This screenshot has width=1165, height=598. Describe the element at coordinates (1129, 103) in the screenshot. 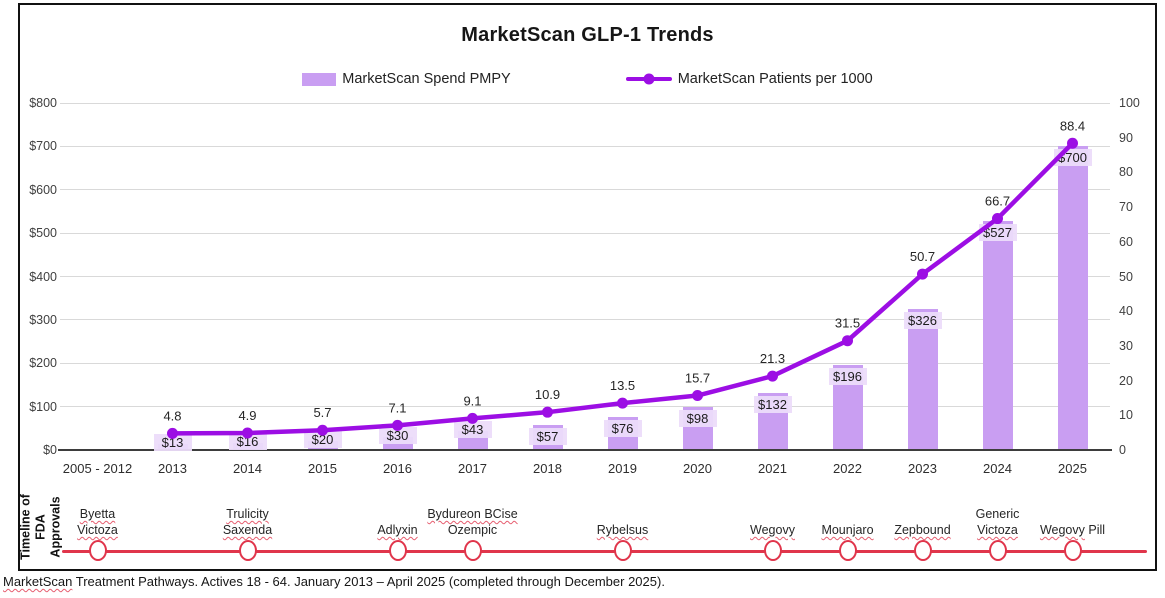

I see `y-axis-right-tick-label: 100` at that location.